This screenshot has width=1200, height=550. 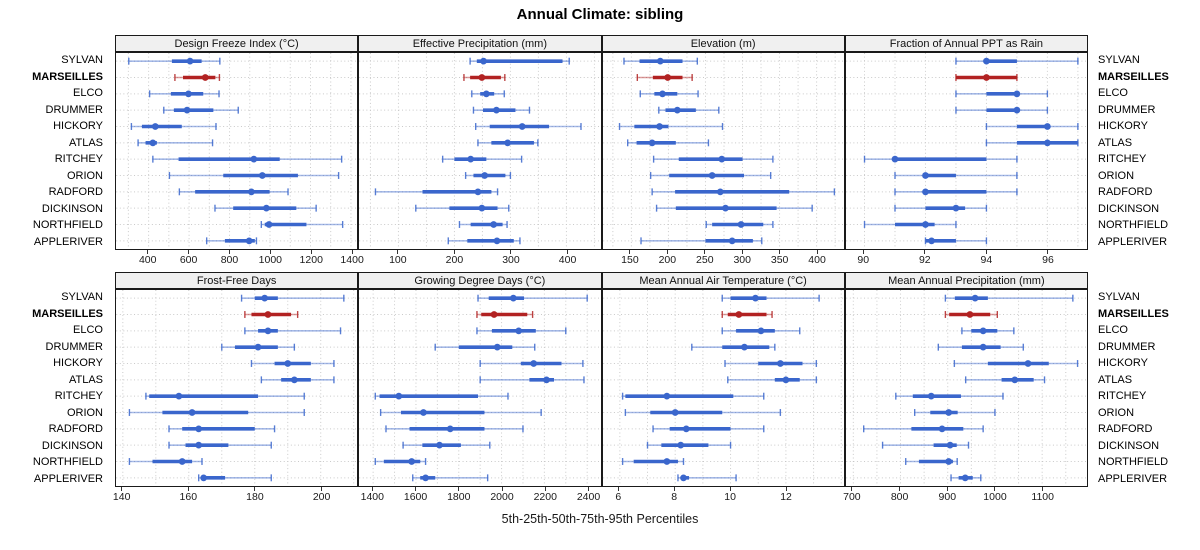 What do you see at coordinates (1123, 126) in the screenshot?
I see `site-label-hickory: HICKORY` at bounding box center [1123, 126].